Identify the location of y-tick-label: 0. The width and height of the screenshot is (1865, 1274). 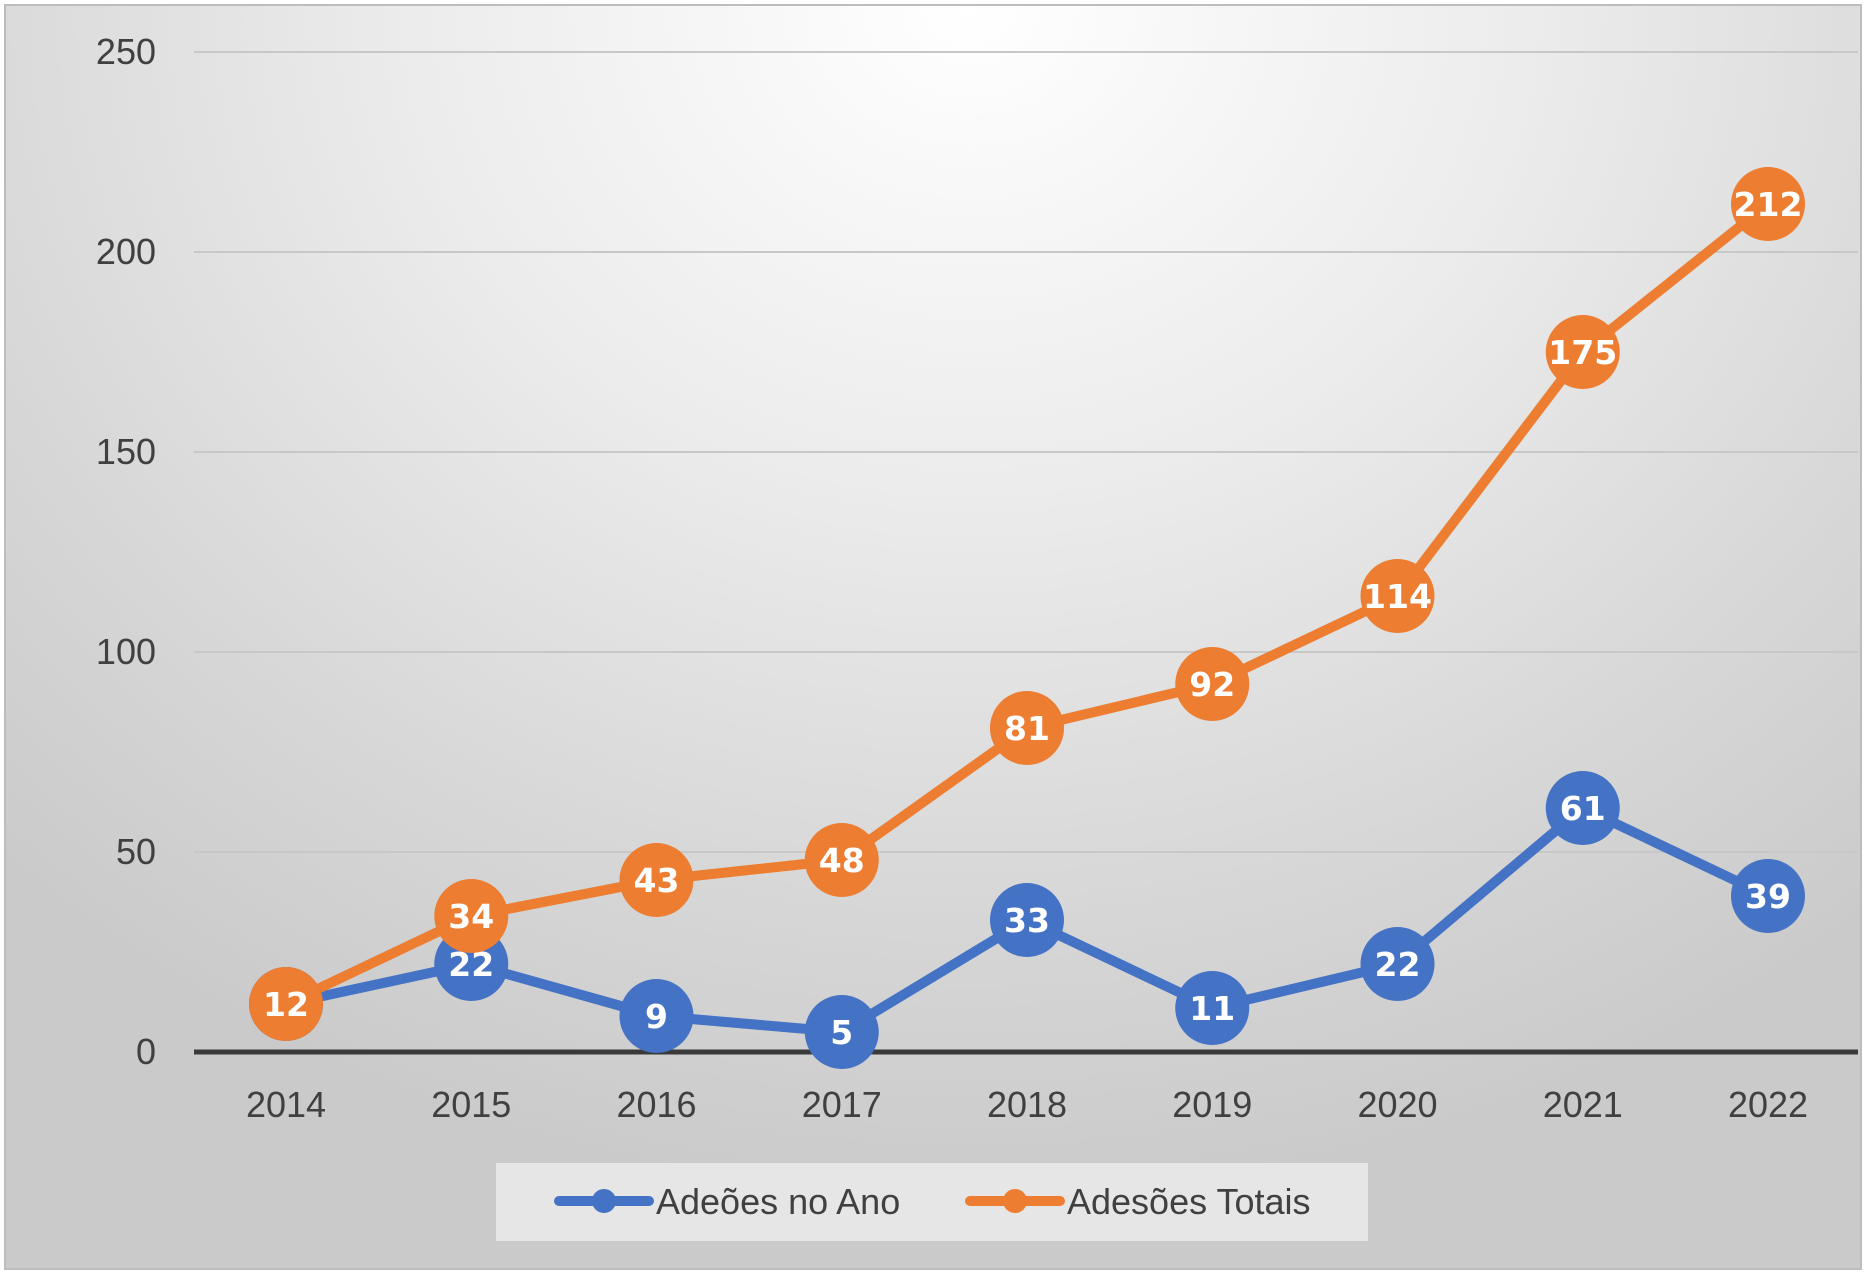
(146, 1051).